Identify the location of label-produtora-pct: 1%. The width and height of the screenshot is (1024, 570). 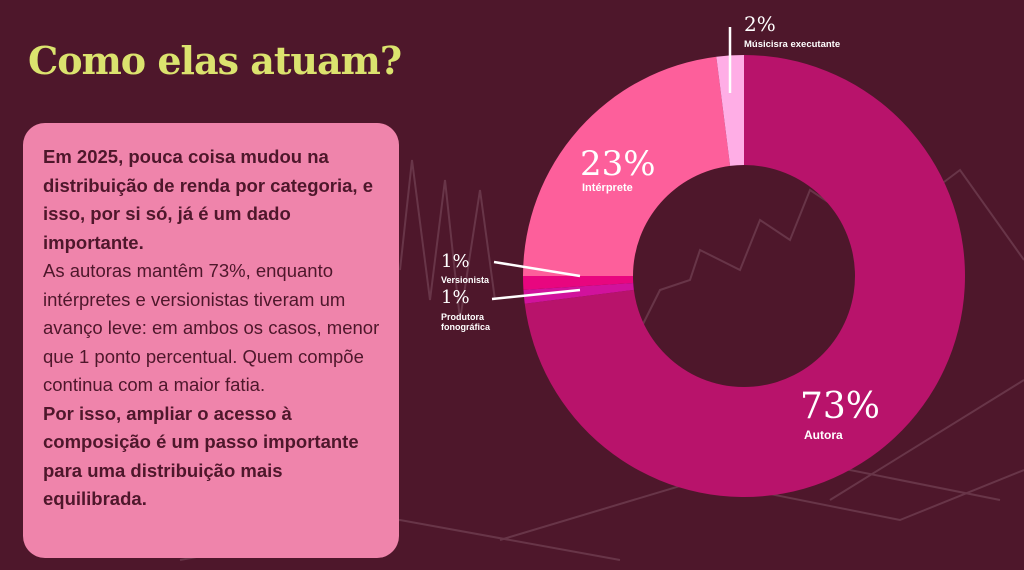
(455, 297).